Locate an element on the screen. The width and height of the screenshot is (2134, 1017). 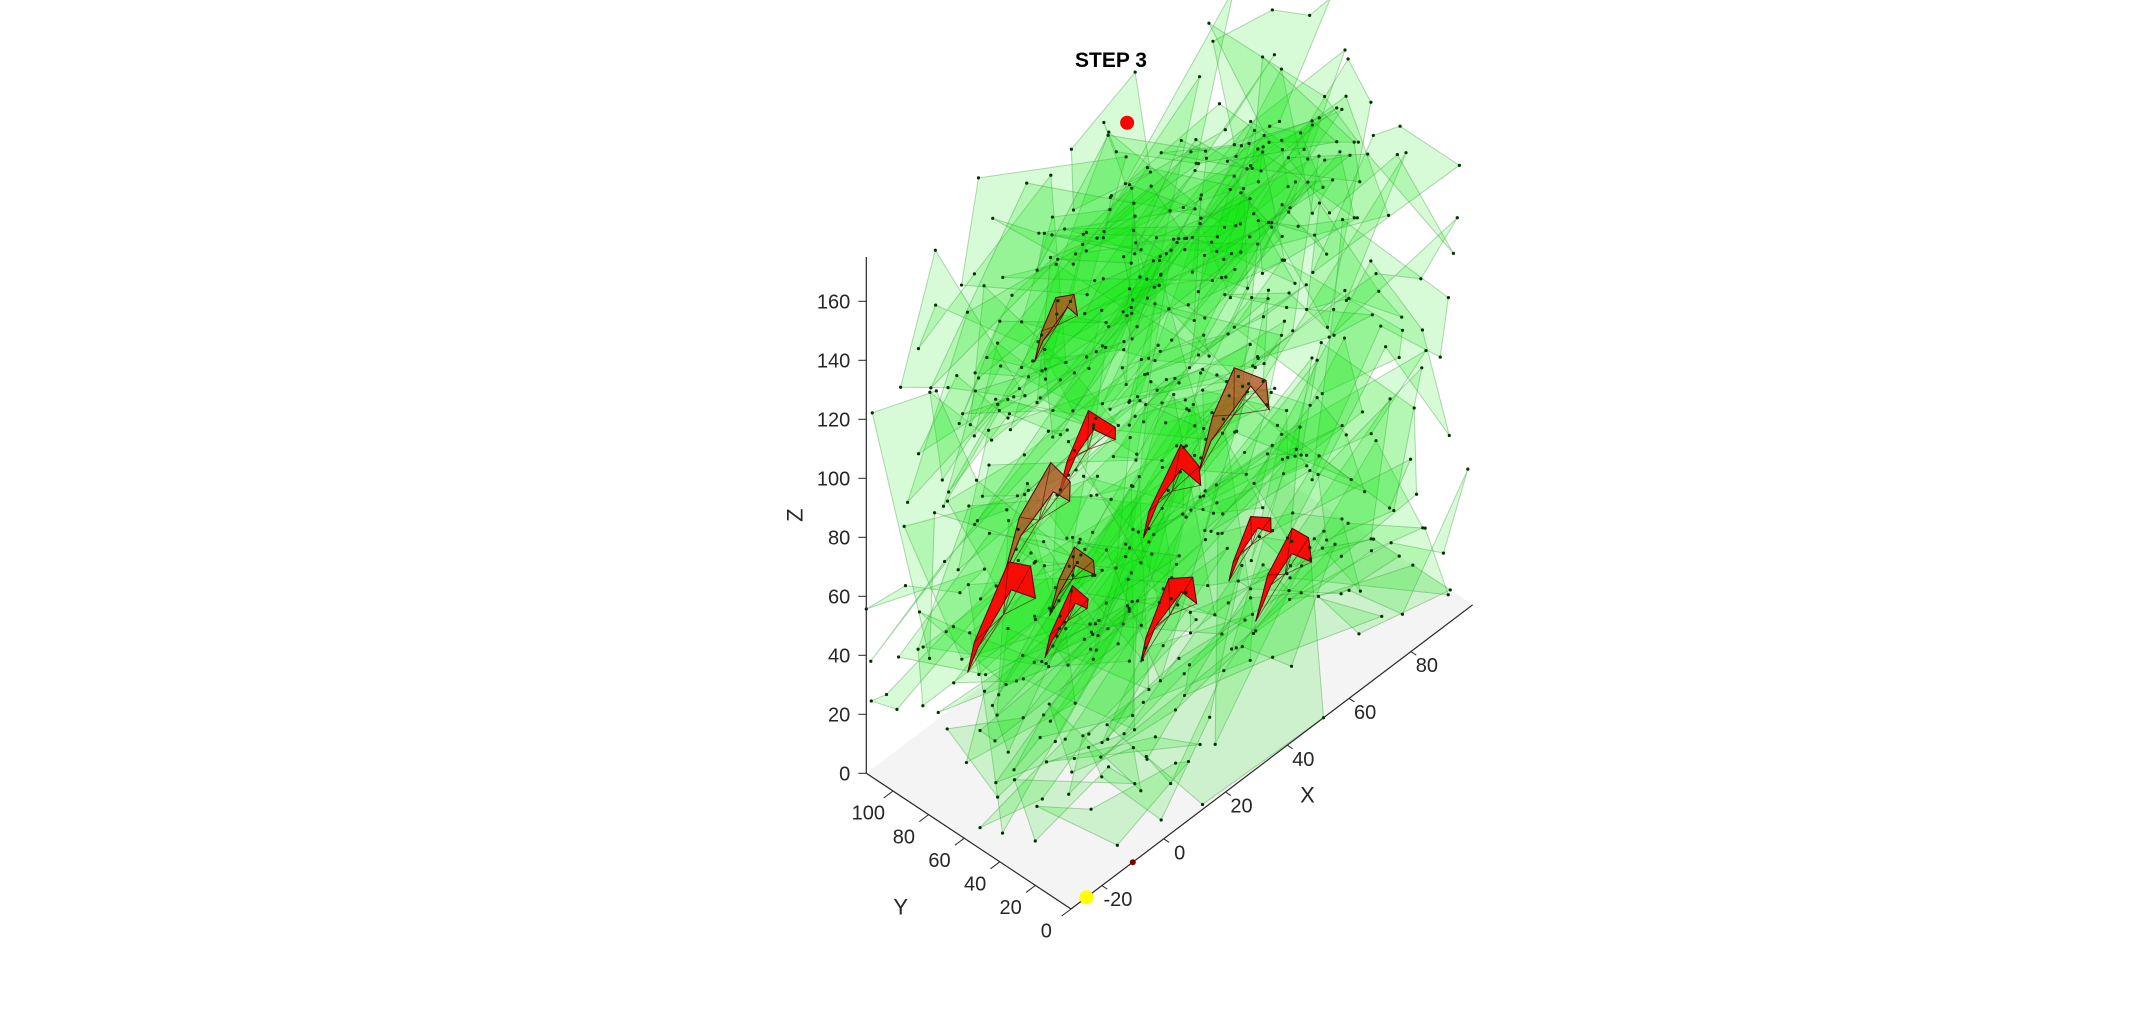
floor-panel is located at coordinates (1169, 689).